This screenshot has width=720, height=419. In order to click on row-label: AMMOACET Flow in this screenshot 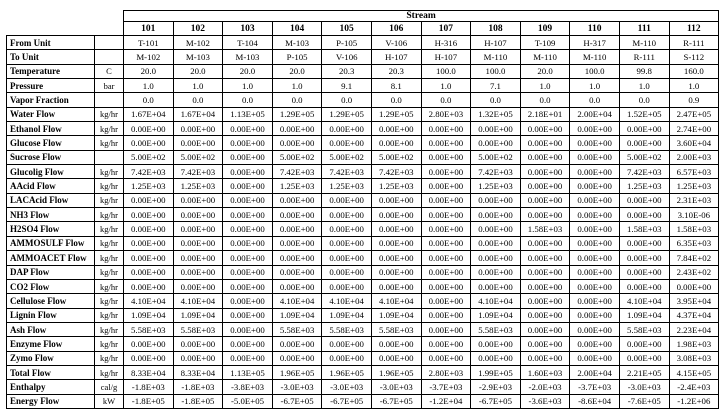, I will do `click(50, 258)`.